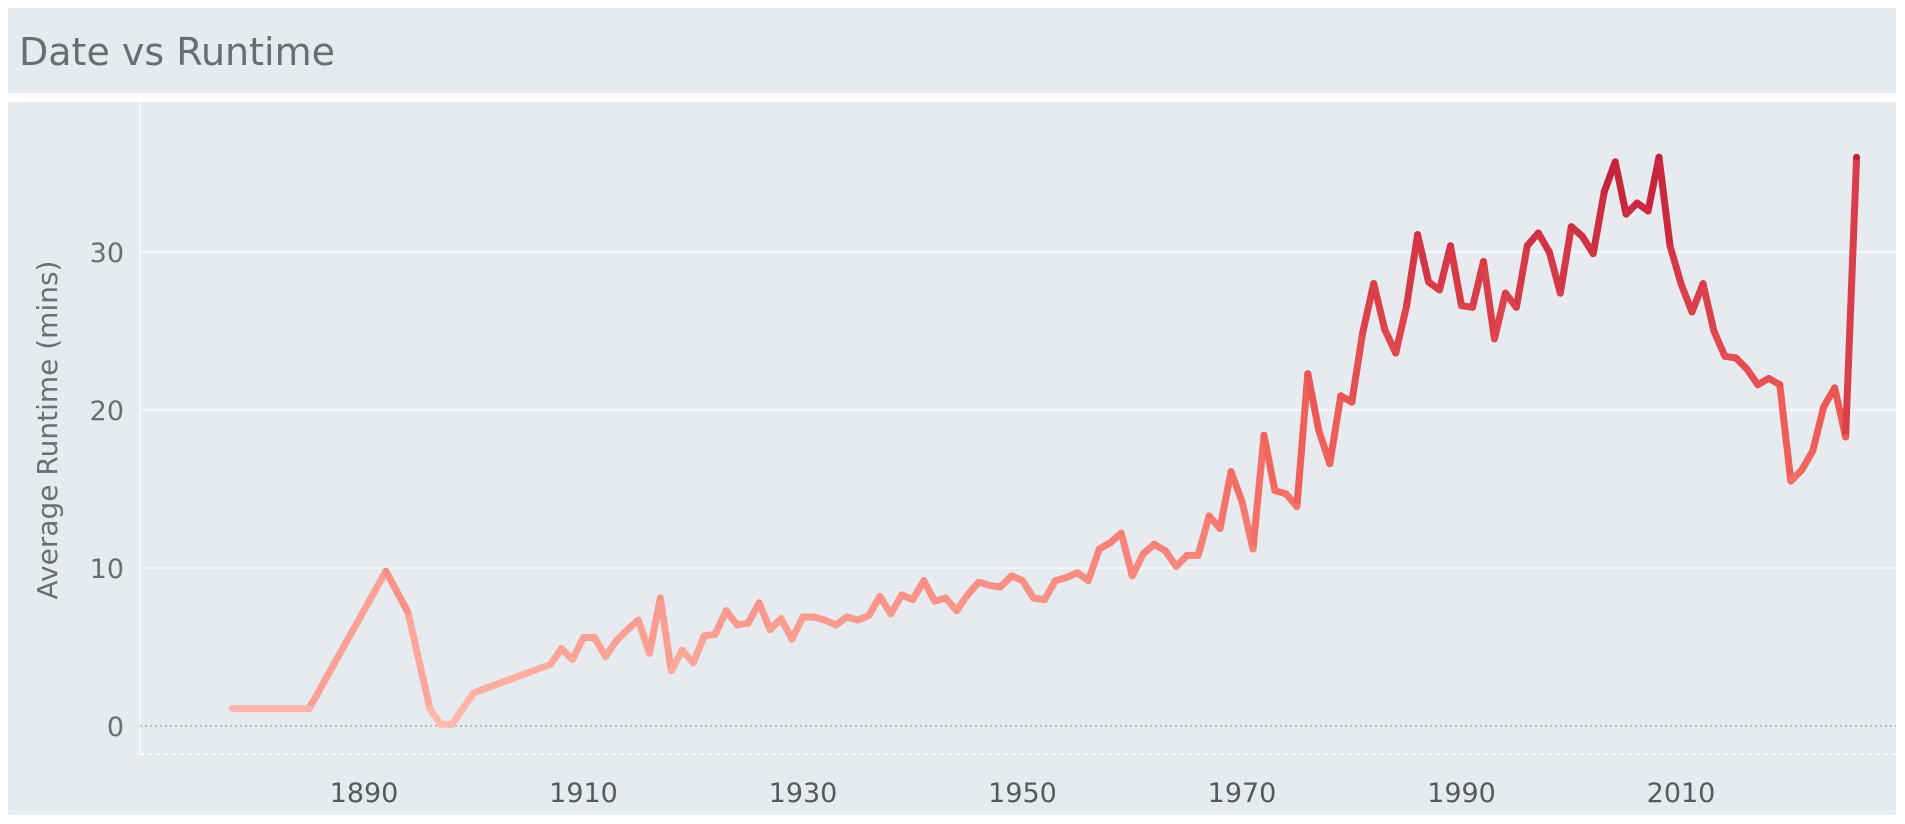  What do you see at coordinates (803, 793) in the screenshot?
I see `x-tick-label: 1930` at bounding box center [803, 793].